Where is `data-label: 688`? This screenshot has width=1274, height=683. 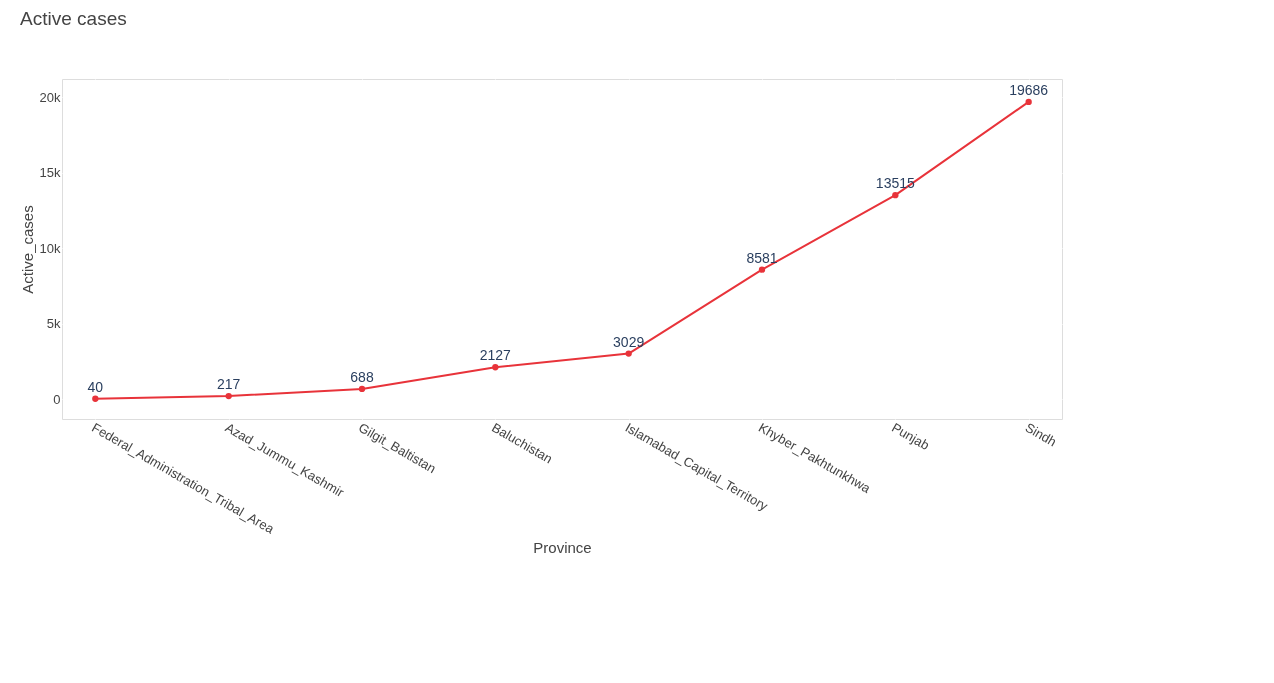 data-label: 688 is located at coordinates (362, 376).